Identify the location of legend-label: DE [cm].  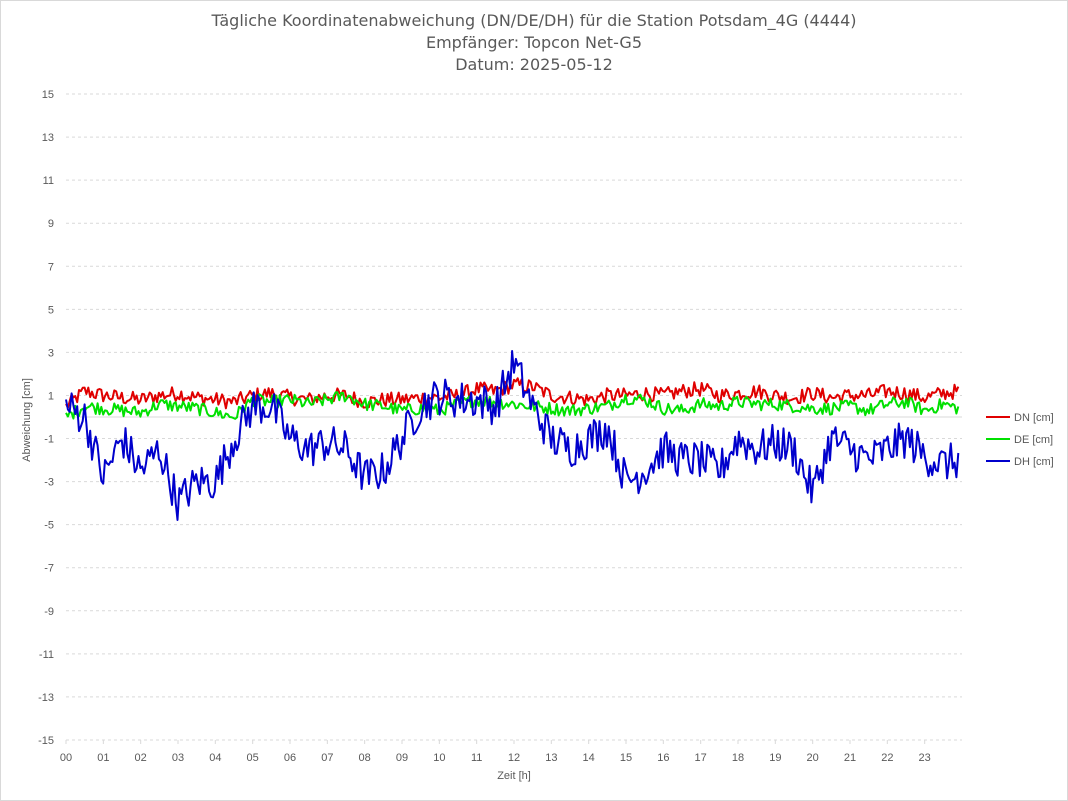
(1033, 440).